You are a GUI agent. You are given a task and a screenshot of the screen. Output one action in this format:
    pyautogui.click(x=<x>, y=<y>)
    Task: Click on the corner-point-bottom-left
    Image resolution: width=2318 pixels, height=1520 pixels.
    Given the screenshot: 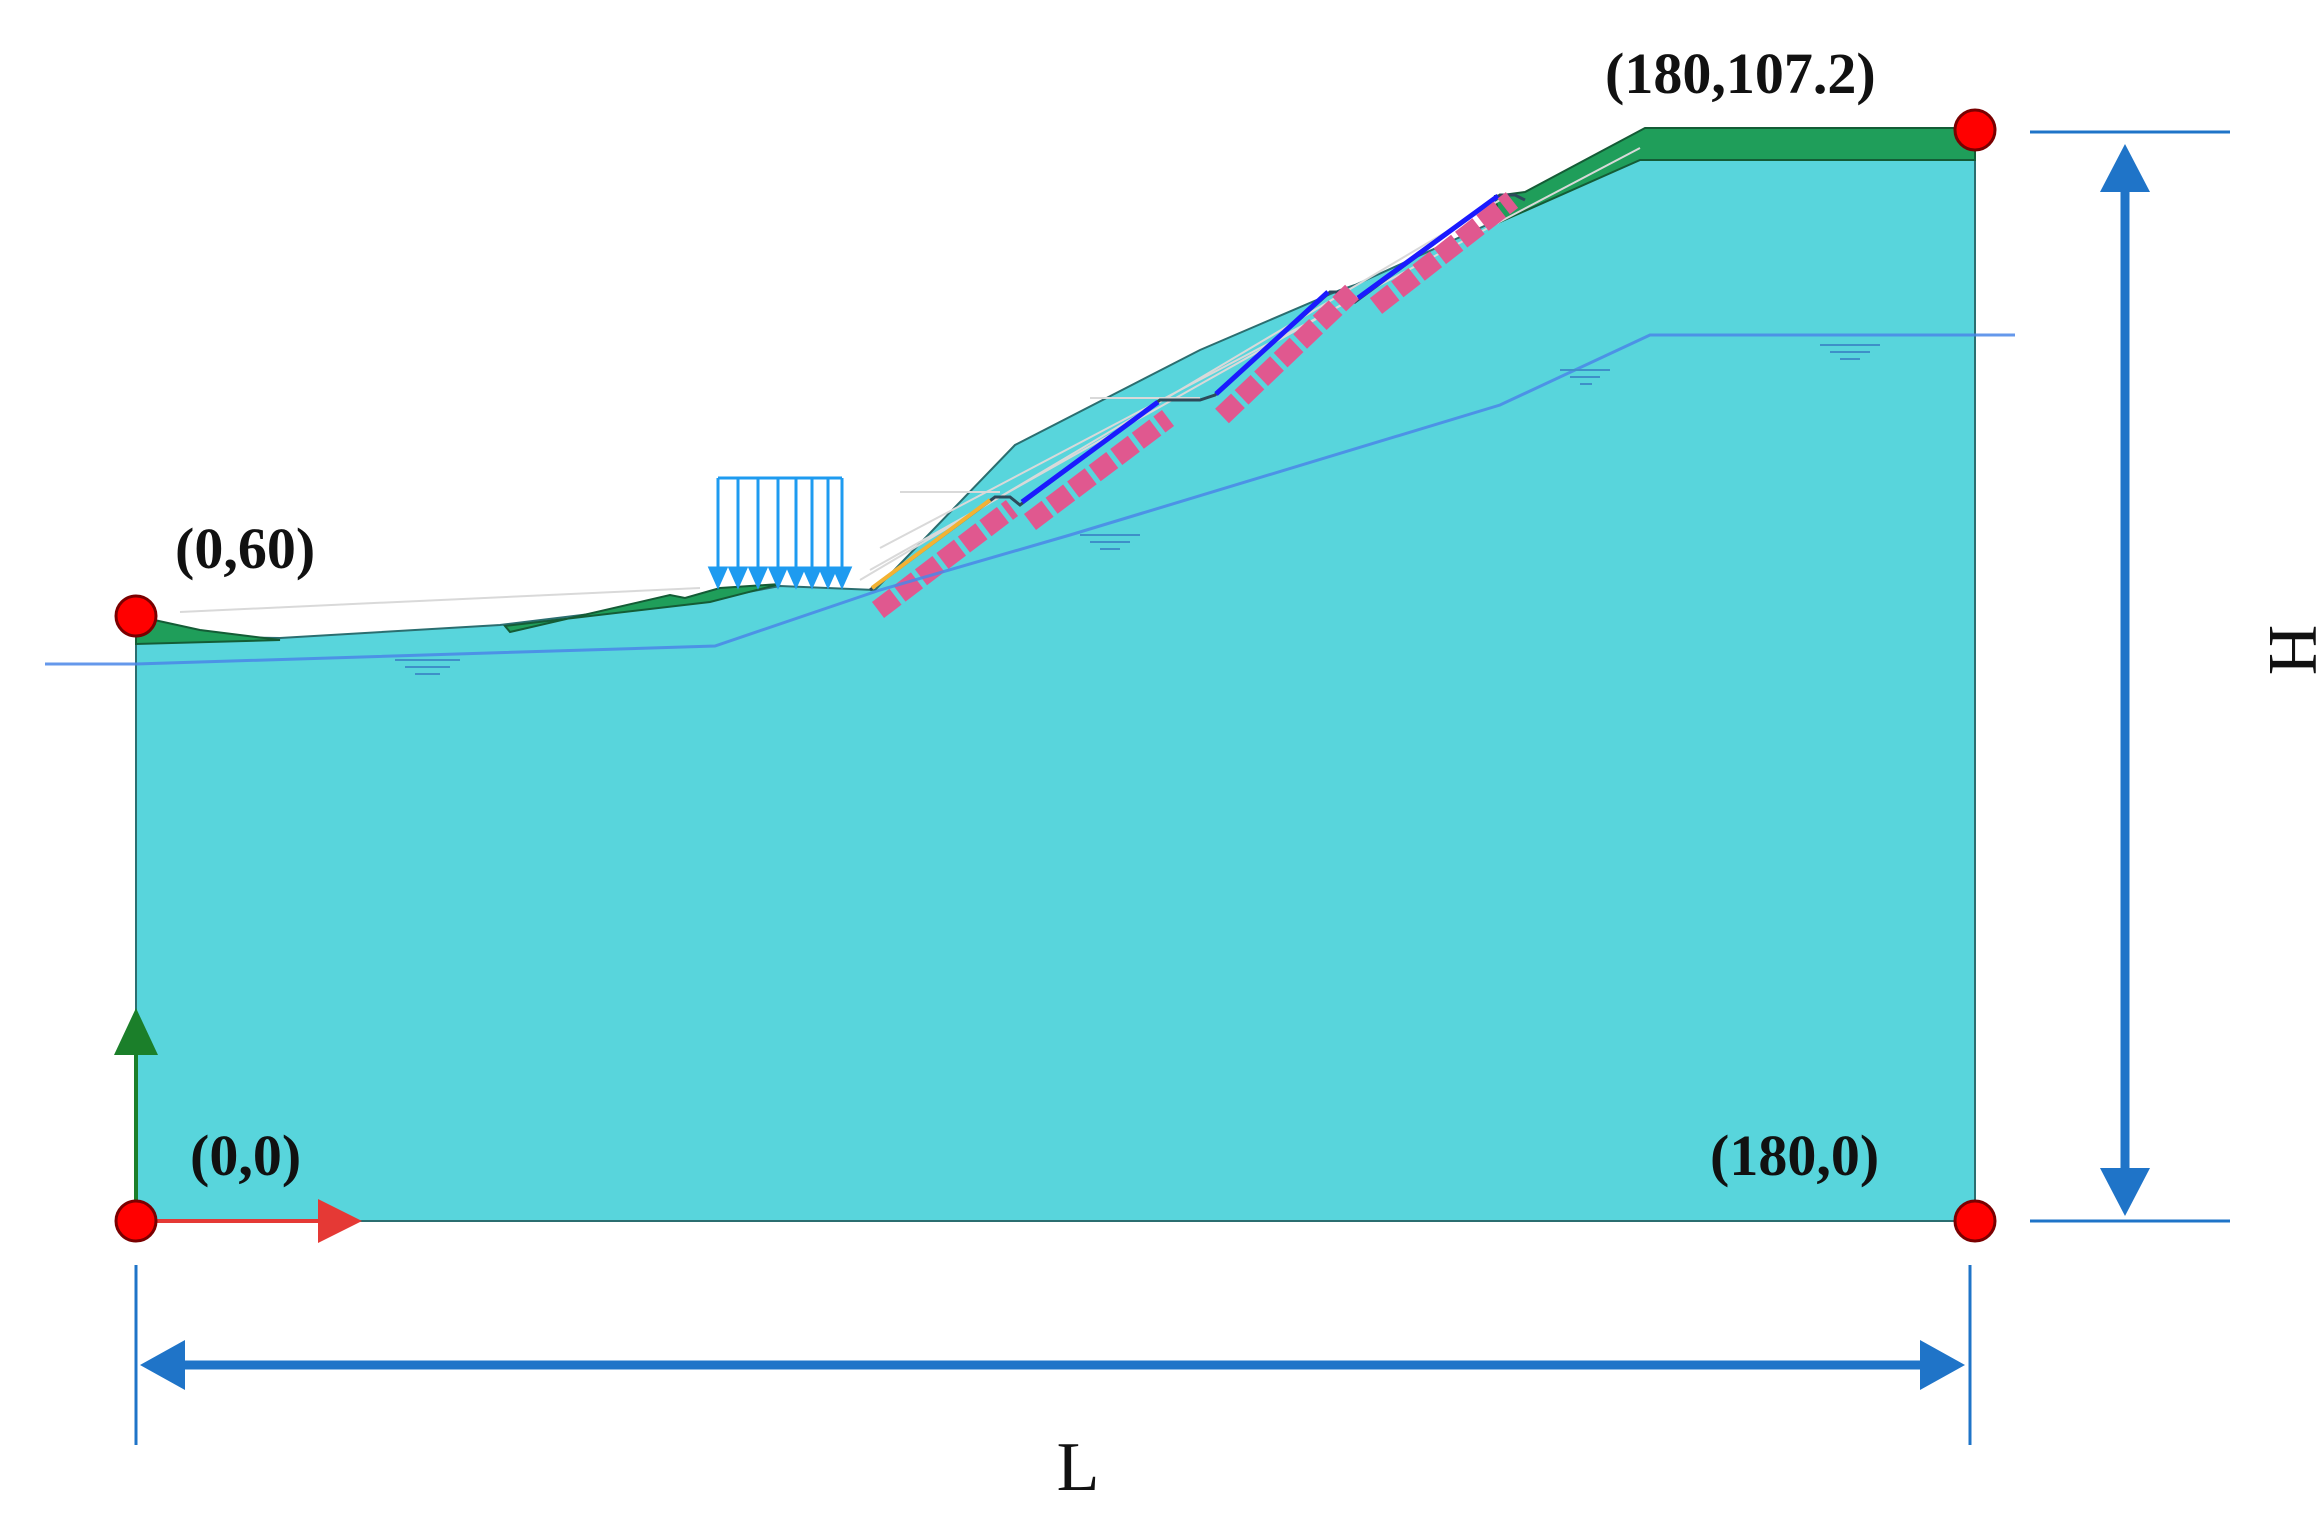 What is the action you would take?
    pyautogui.click(x=136, y=1221)
    